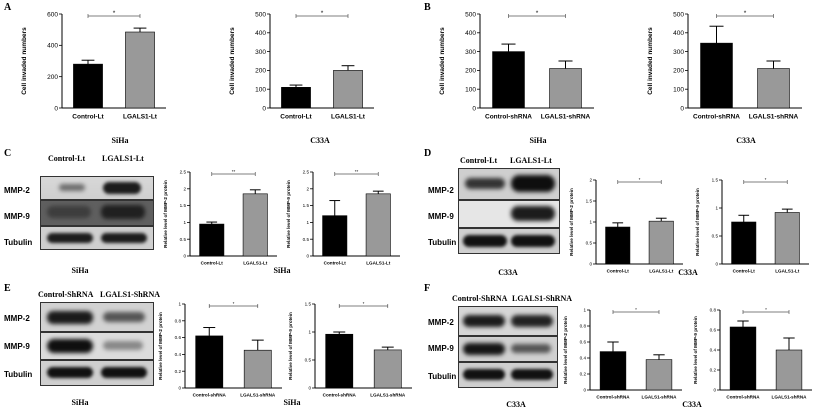 This screenshot has height=412, width=824. Describe the element at coordinates (66, 294) in the screenshot. I see `blot-e-lane-control: Control-ShRNA` at that location.